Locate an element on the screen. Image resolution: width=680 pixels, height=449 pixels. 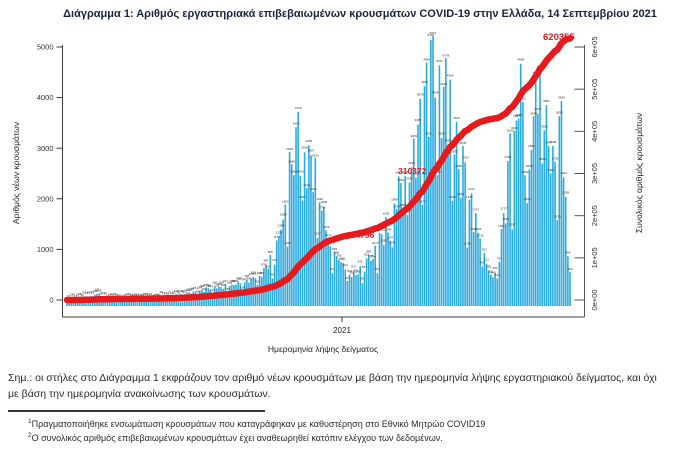
svg-text: 65 is located at coordinates (162, 292).